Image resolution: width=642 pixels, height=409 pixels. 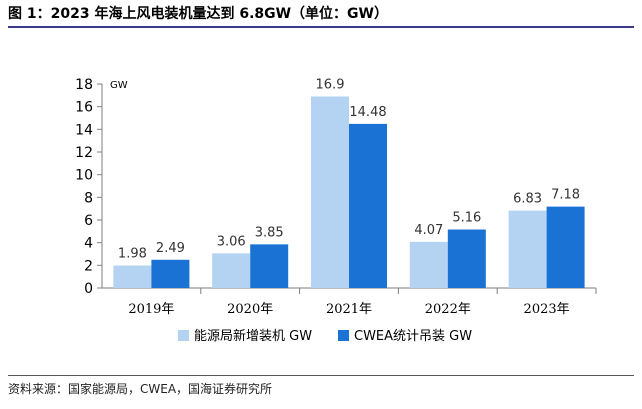 I want to click on data-label: 1.98, so click(x=132, y=254).